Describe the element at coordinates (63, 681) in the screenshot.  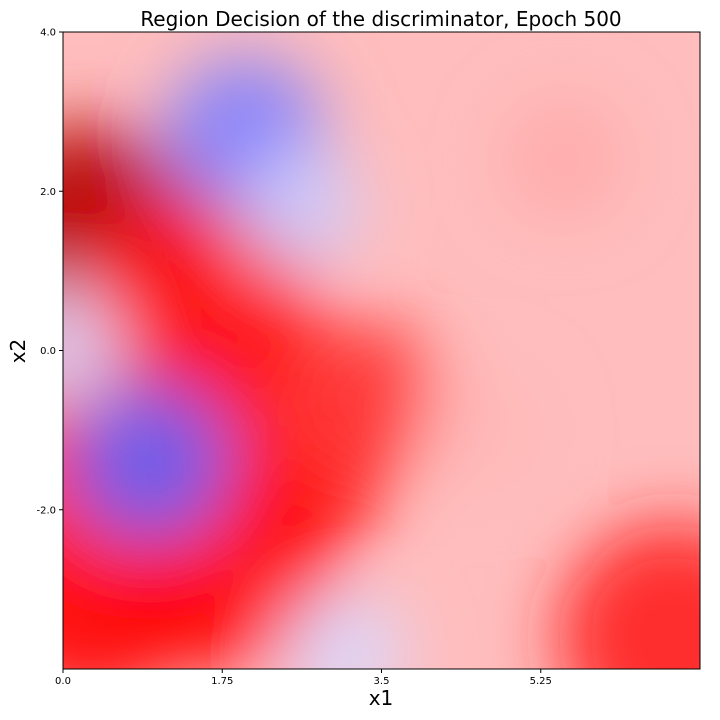
I see `x-tick-label: 0.0` at that location.